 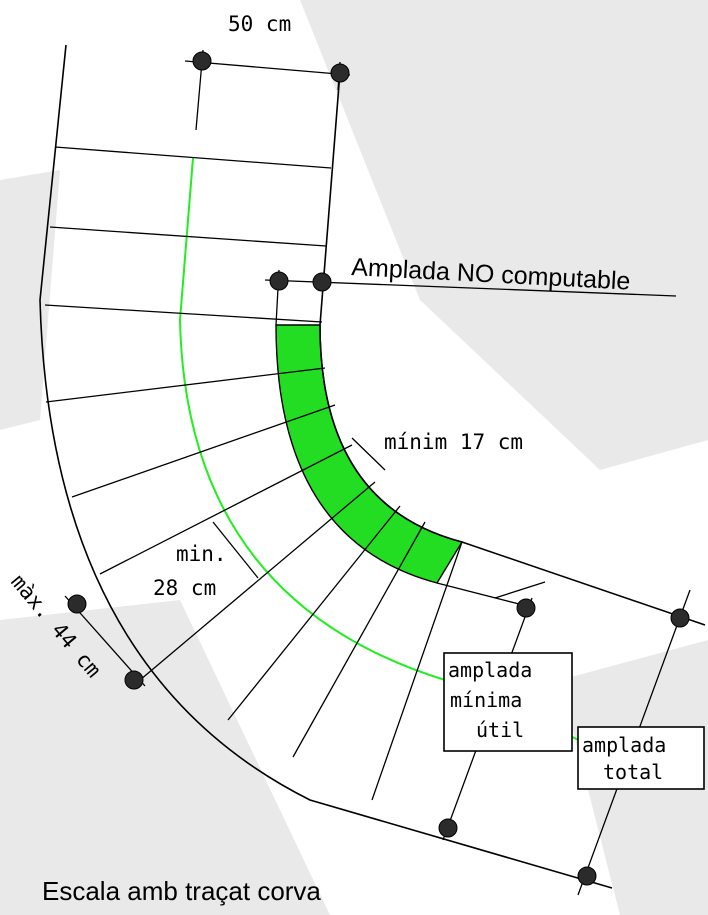 I want to click on label-amplada-total-line1: amplada, so click(x=624, y=745).